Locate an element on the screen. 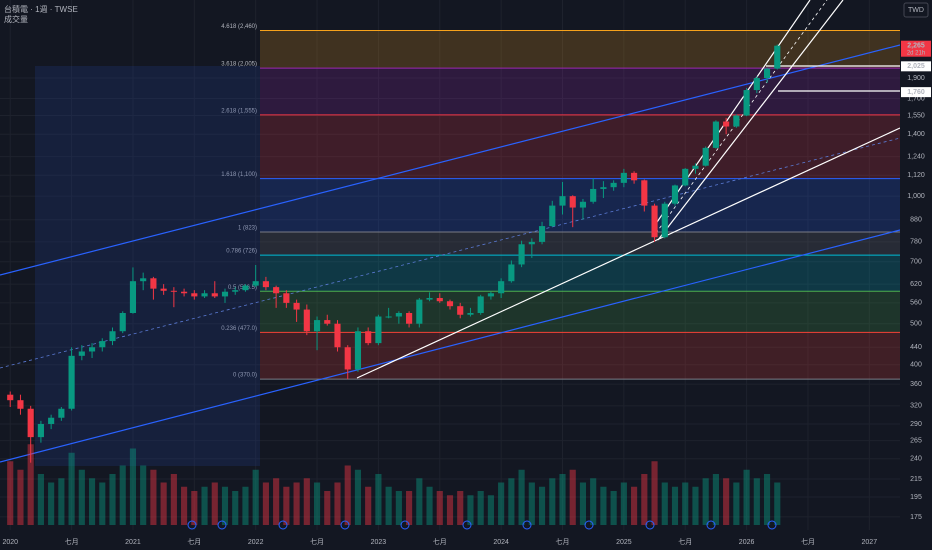 The height and width of the screenshot is (550, 932). fib-label: 4.618 (2,460) is located at coordinates (239, 27).